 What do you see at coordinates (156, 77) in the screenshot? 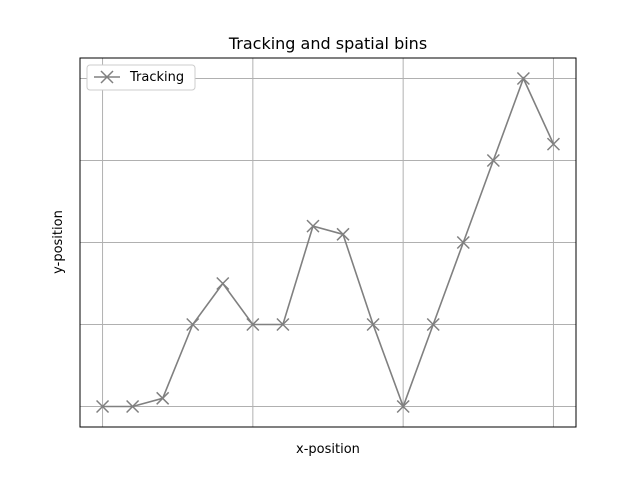
I see `legend-label: Tracking` at bounding box center [156, 77].